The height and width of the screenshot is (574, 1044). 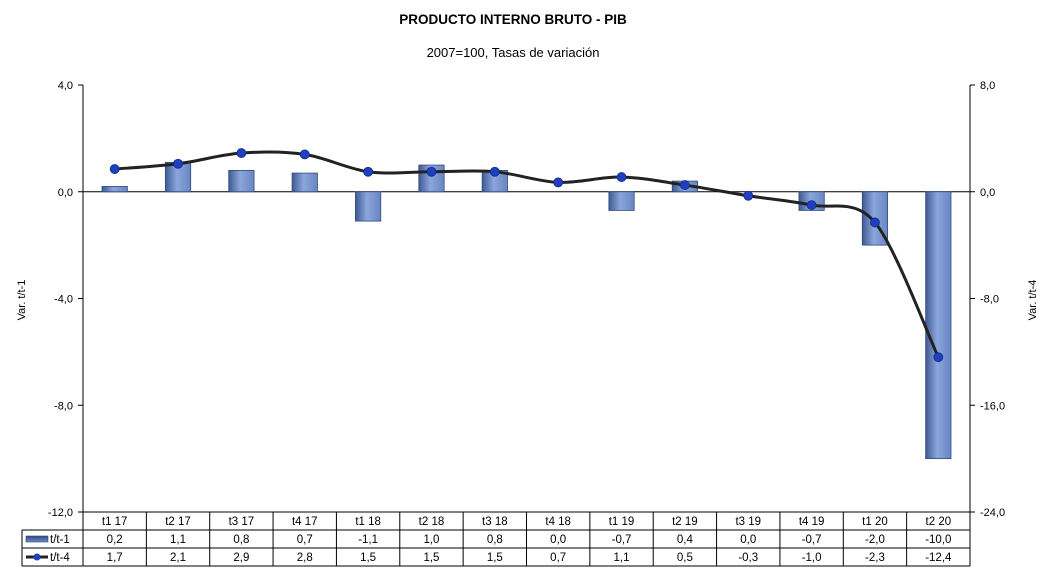 I want to click on legend-label-bar: t/t-1, so click(x=60, y=540).